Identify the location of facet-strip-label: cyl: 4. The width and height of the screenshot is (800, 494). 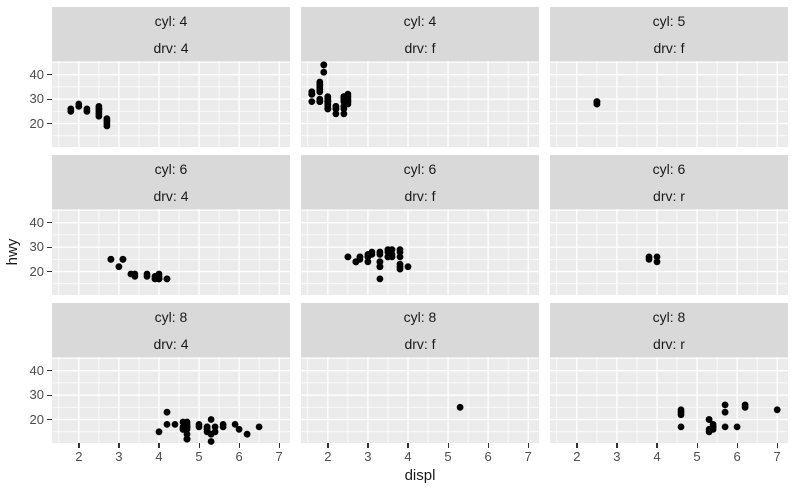
(420, 20).